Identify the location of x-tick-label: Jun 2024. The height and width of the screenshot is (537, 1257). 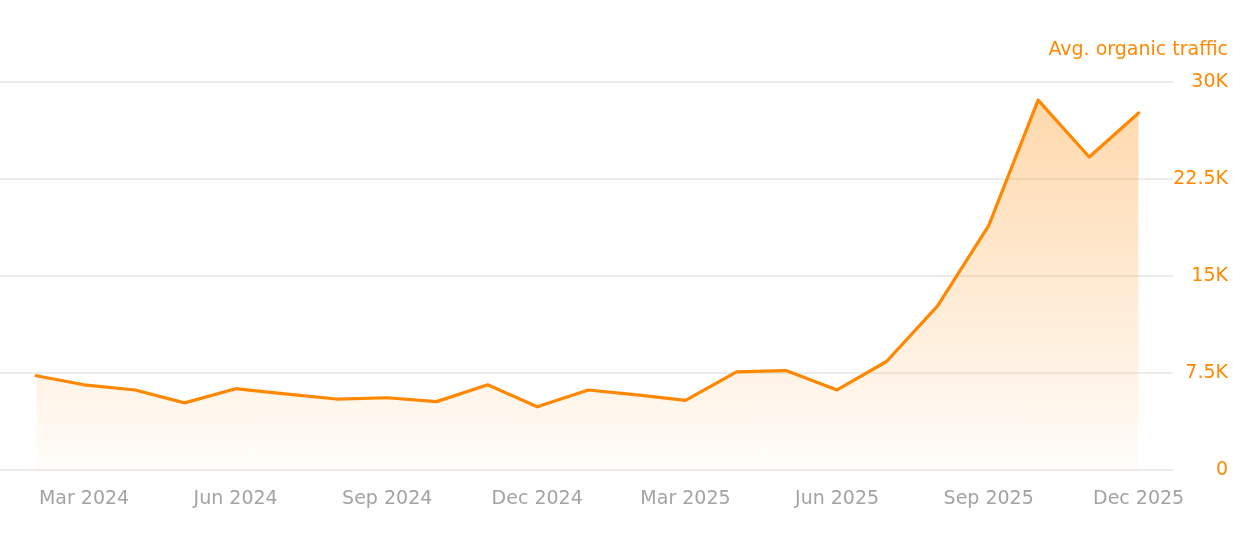
(235, 496).